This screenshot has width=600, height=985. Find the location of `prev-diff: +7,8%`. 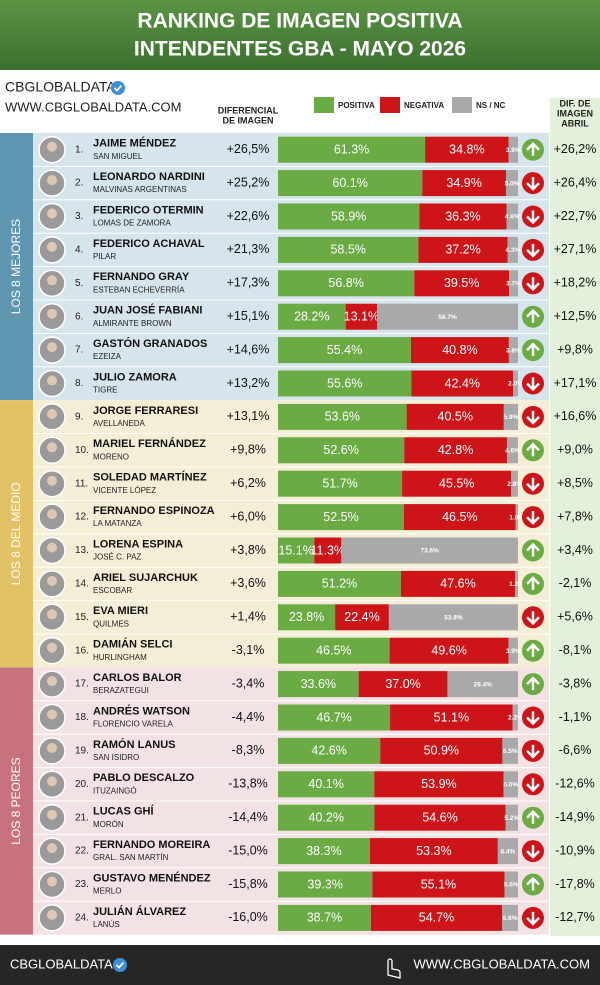

prev-diff: +7,8% is located at coordinates (575, 516).